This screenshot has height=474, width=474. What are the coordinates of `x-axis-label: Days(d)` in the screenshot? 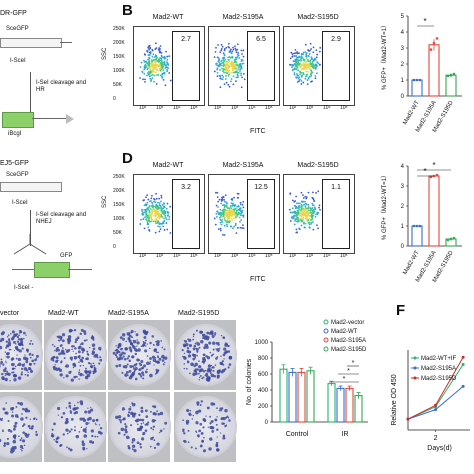 It's located at (439, 448).